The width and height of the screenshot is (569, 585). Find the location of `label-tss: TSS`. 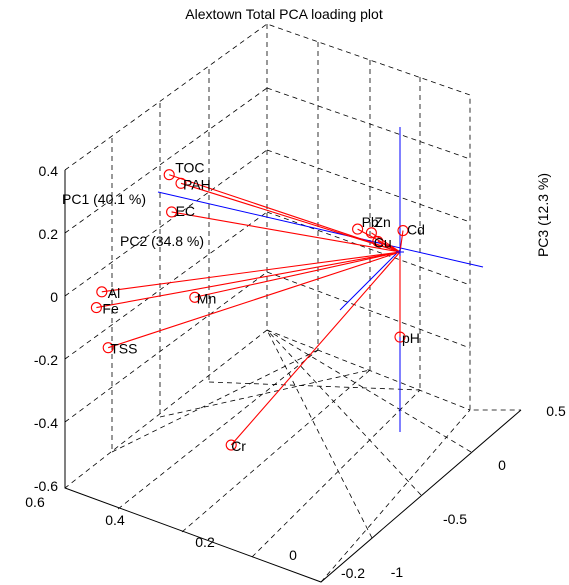

label-tss: TSS is located at coordinates (123, 349).